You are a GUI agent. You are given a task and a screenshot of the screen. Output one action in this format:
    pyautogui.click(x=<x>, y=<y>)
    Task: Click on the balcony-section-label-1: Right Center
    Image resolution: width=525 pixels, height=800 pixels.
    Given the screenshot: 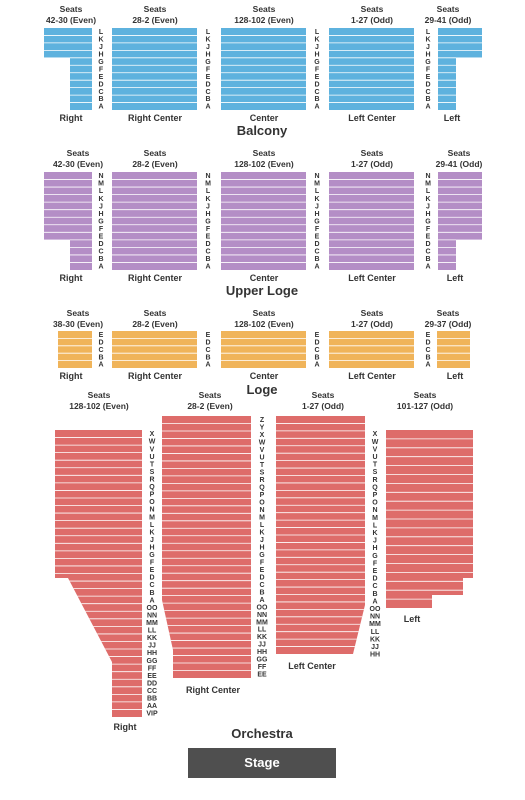 What is the action you would take?
    pyautogui.click(x=155, y=118)
    